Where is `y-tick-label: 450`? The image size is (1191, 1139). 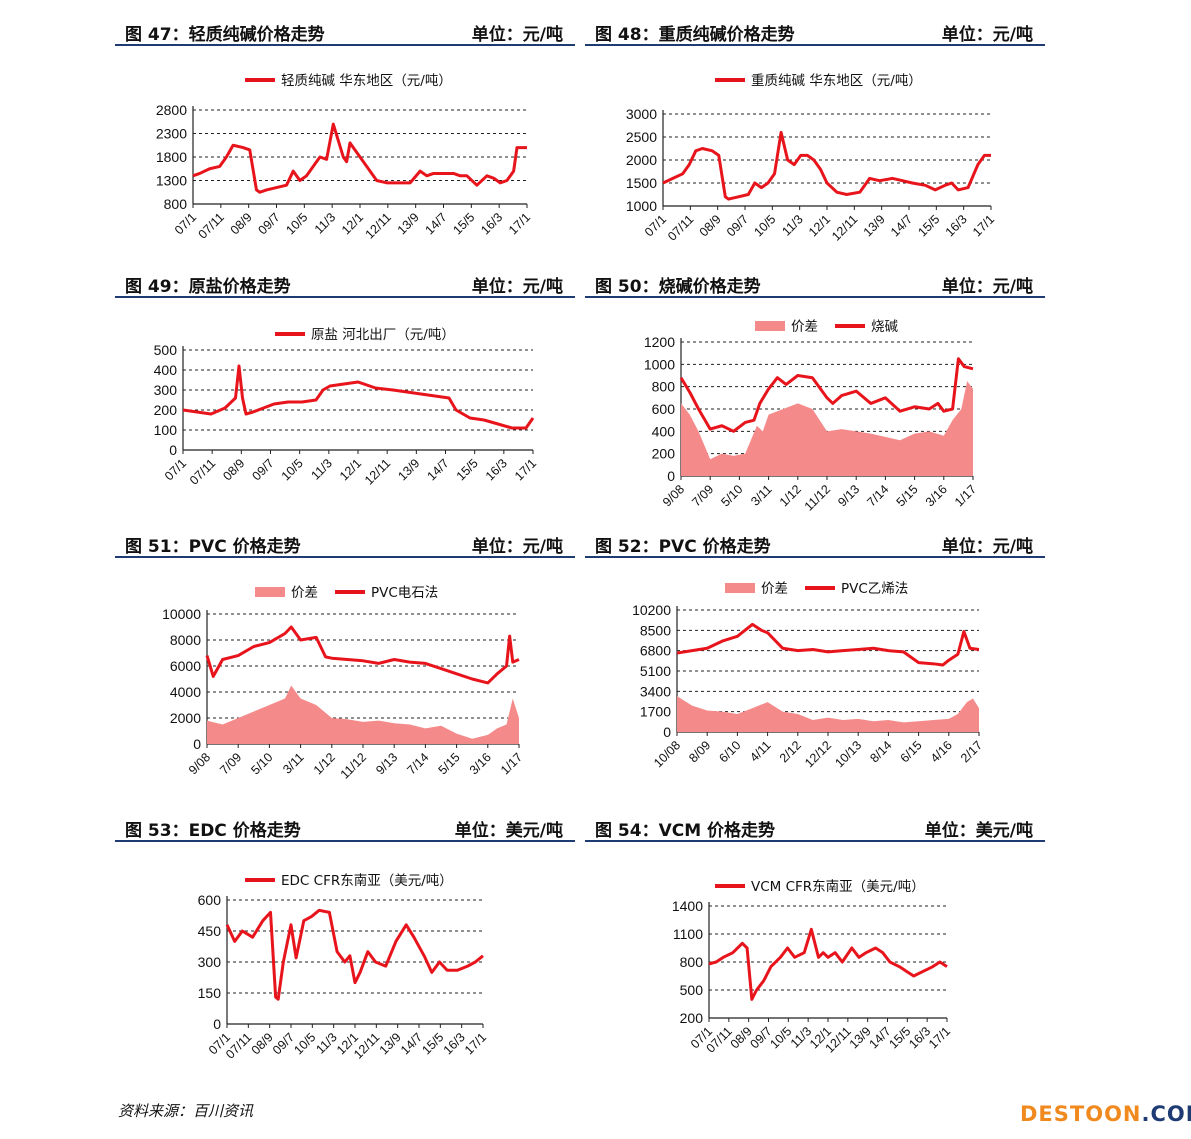
y-tick-label: 450 is located at coordinates (210, 931).